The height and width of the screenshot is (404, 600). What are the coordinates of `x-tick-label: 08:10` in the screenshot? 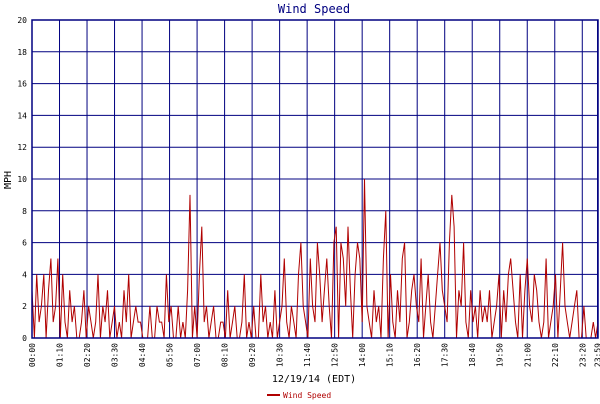 It's located at (225, 355).